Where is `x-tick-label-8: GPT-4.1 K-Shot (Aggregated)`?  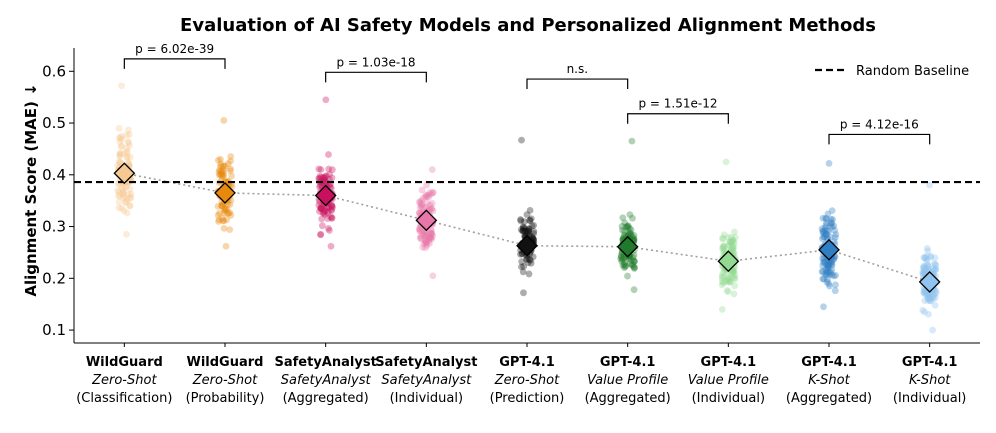 x-tick-label-8: GPT-4.1 K-Shot (Aggregated) is located at coordinates (829, 374).